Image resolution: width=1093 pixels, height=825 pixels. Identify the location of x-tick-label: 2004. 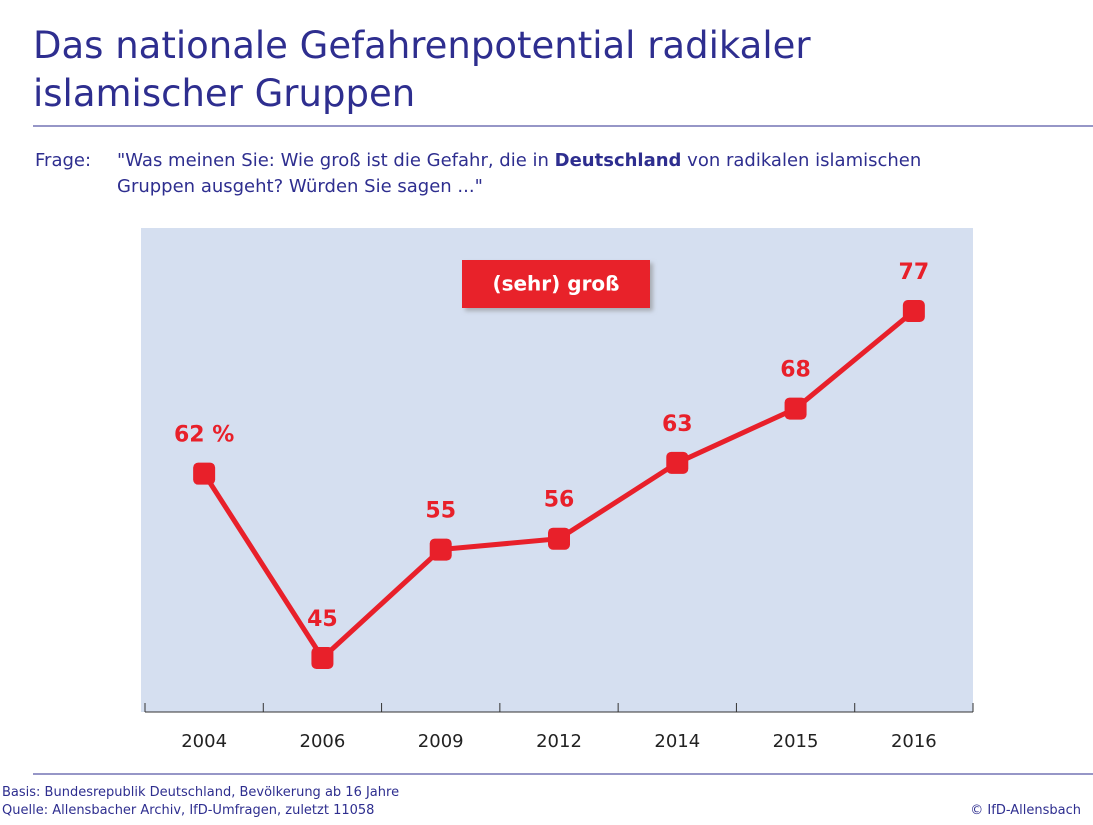
(204, 741).